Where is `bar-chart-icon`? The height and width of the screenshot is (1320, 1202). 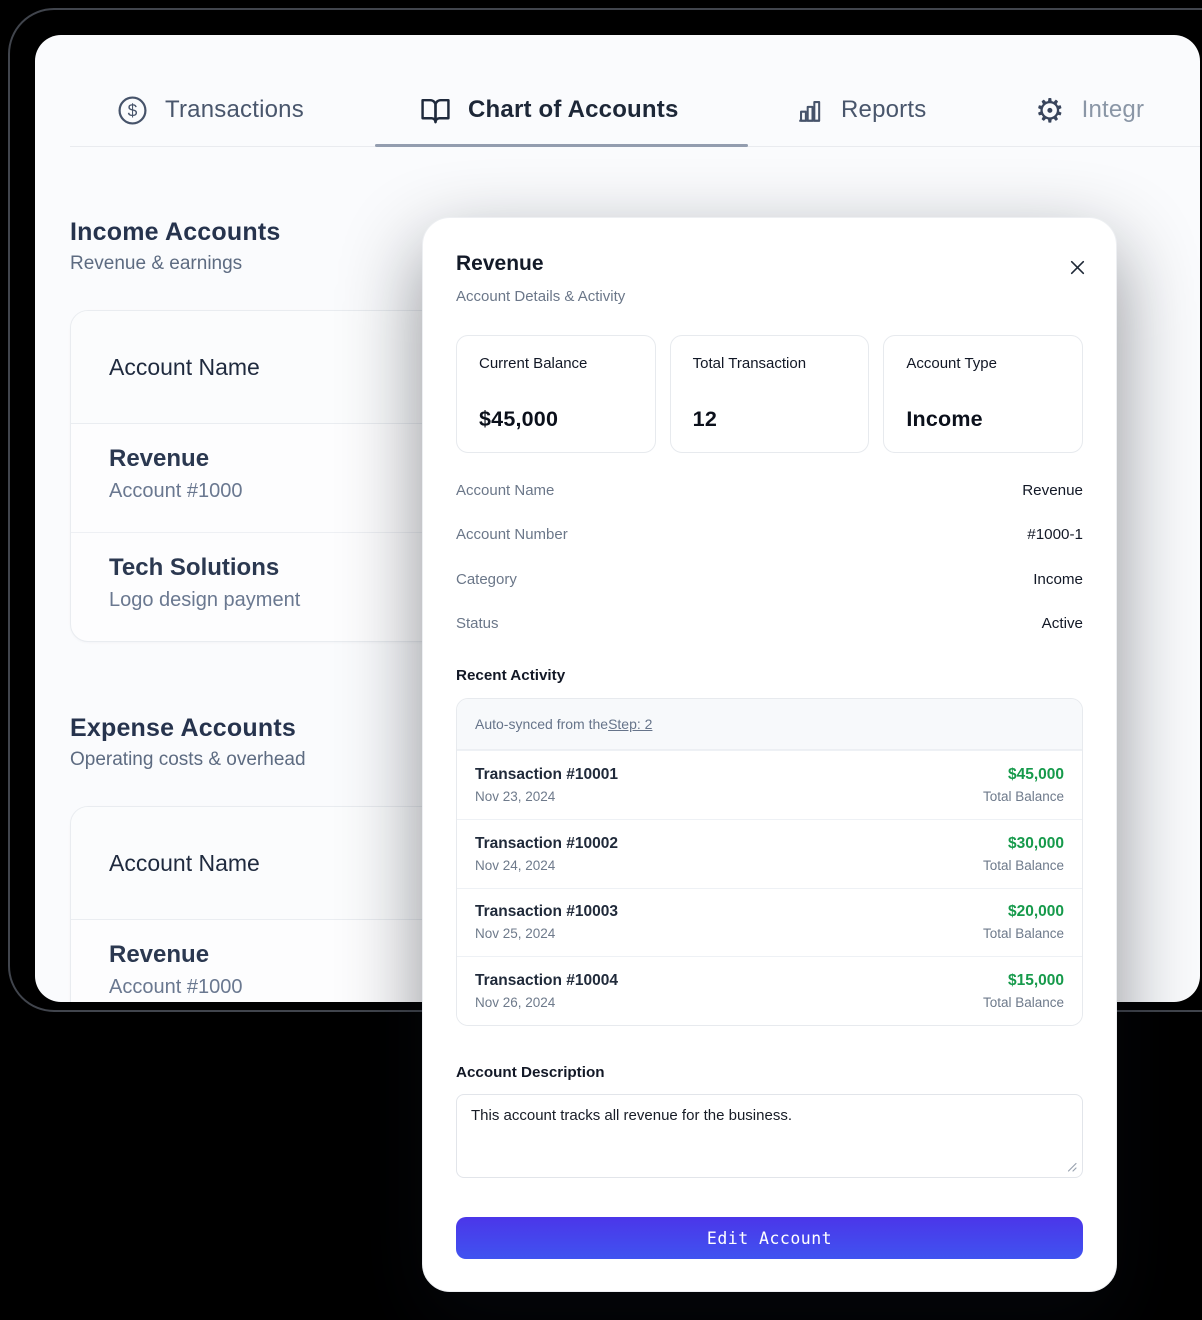 bar-chart-icon is located at coordinates (809, 110).